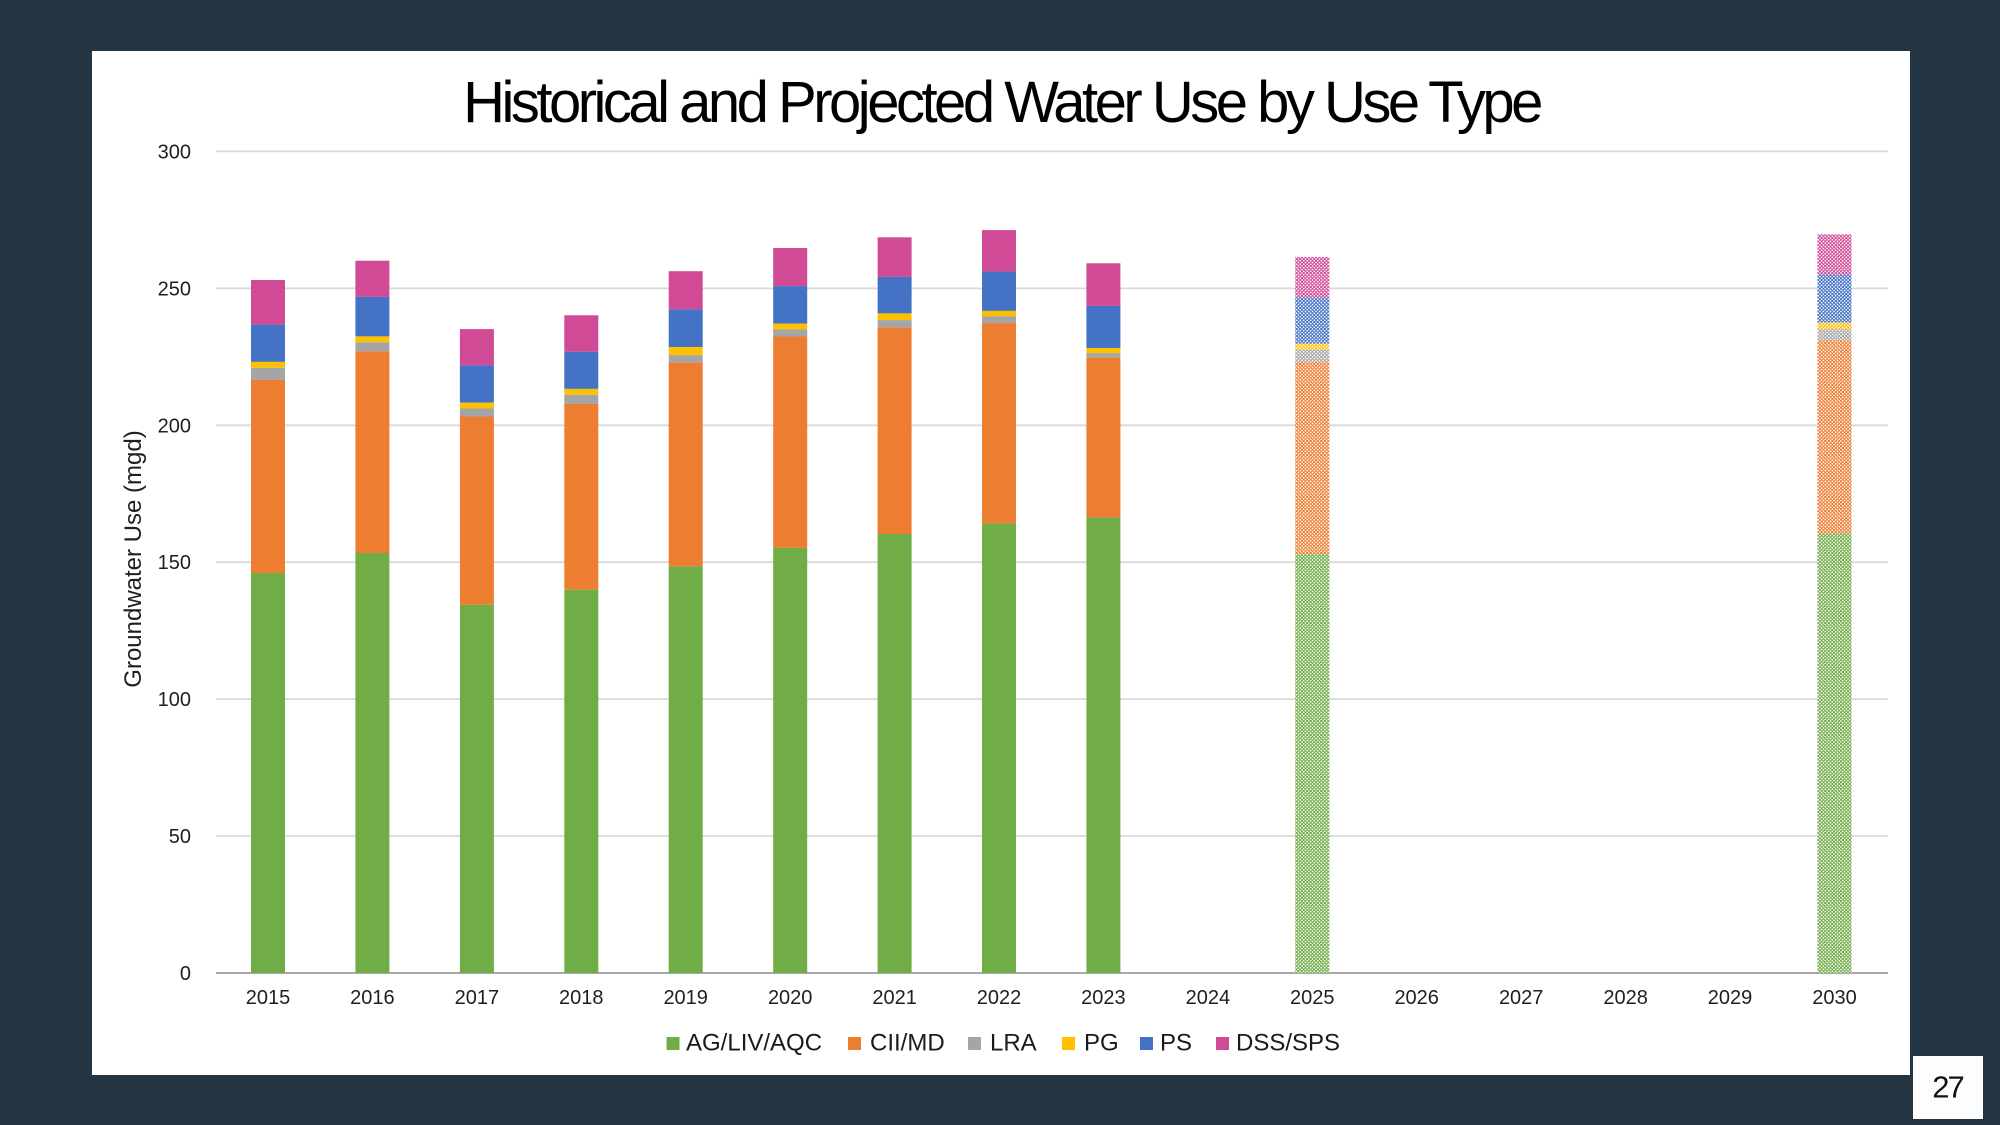 This screenshot has width=2000, height=1125. What do you see at coordinates (1103, 998) in the screenshot?
I see `svg-text: 2023` at bounding box center [1103, 998].